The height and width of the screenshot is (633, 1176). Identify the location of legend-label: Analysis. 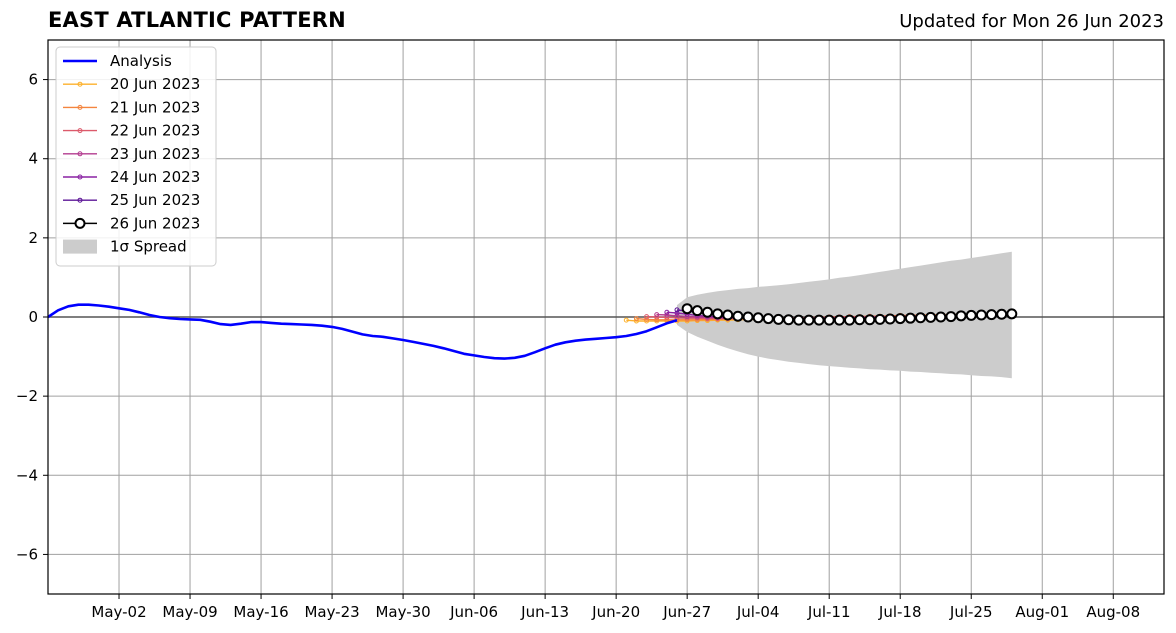
(141, 61).